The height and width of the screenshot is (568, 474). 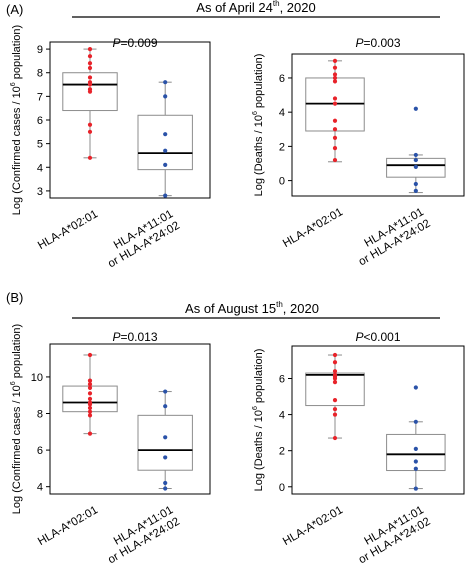 I want to click on p-value-label: P=0.003, so click(x=377, y=43).